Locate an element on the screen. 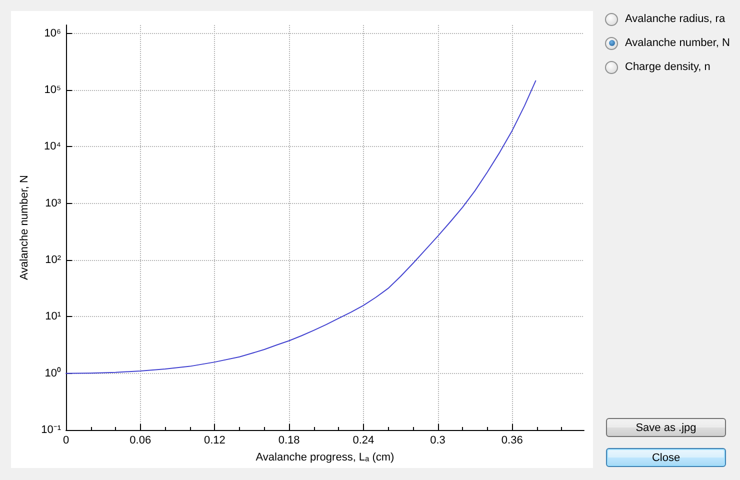 This screenshot has width=740, height=480. y-tick-label: 10⁻¹ is located at coordinates (51, 430).